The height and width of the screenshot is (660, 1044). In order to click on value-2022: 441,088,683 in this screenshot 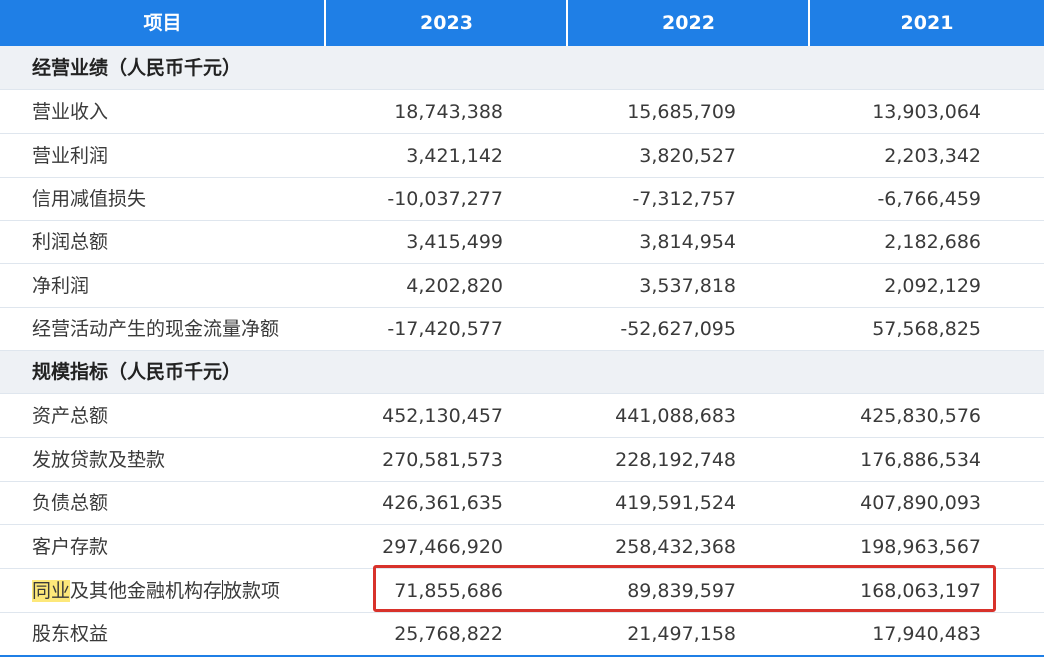, I will do `click(675, 416)`.